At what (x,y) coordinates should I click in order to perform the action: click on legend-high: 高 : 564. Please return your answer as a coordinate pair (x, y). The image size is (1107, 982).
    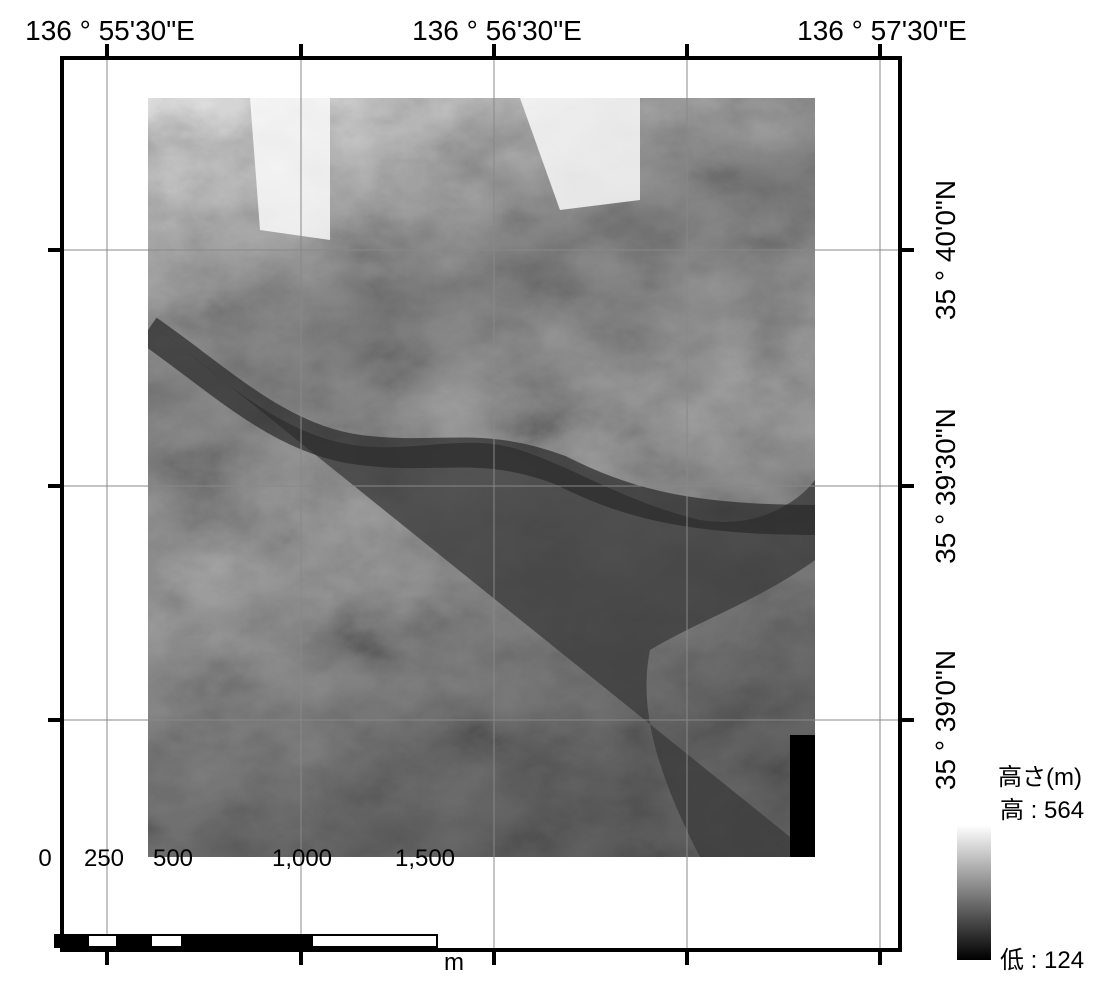
    Looking at the image, I should click on (1042, 810).